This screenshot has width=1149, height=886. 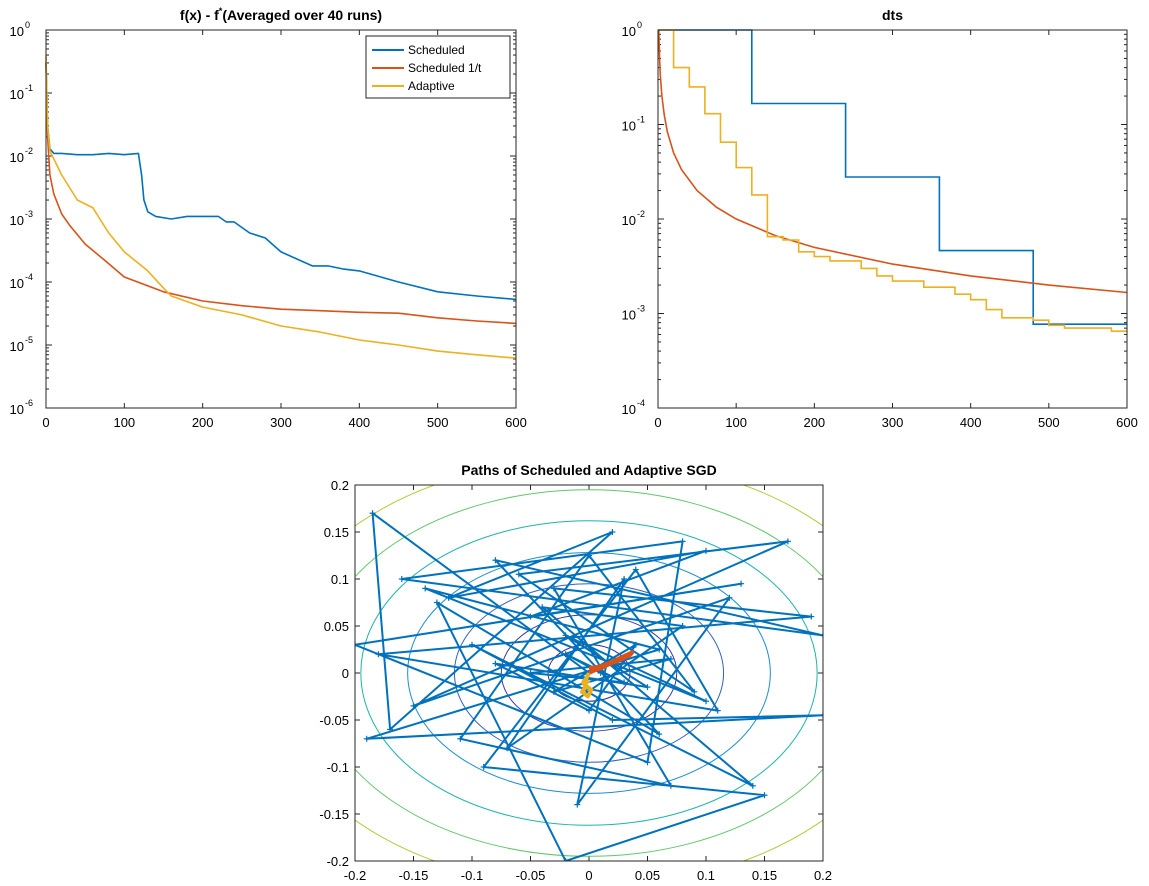 I want to click on y-tick-exponent: -6, so click(x=29, y=403).